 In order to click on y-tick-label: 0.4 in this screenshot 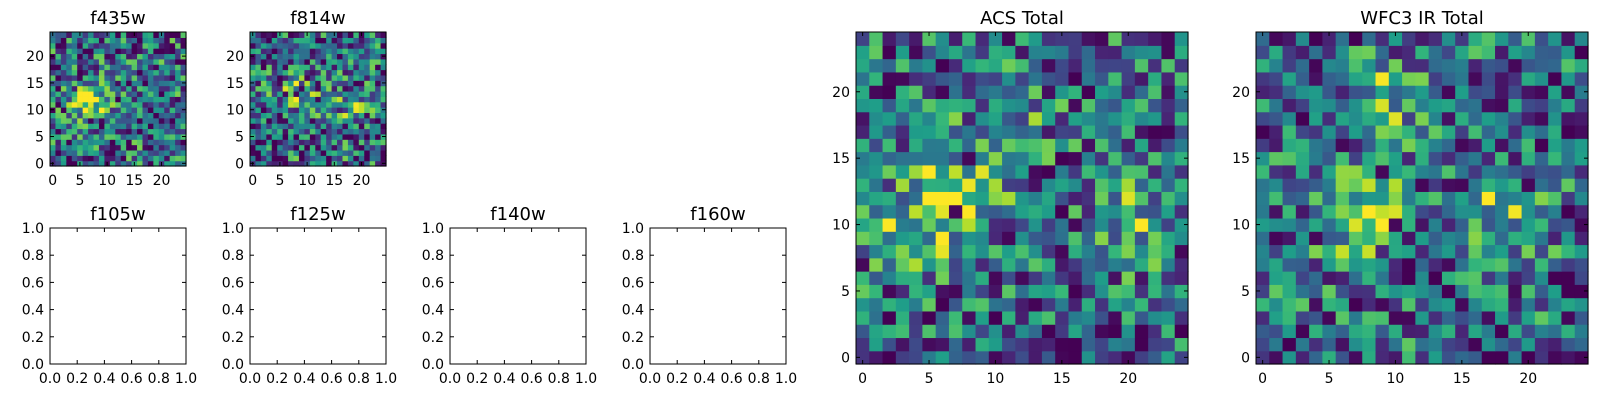, I will do `click(433, 311)`.